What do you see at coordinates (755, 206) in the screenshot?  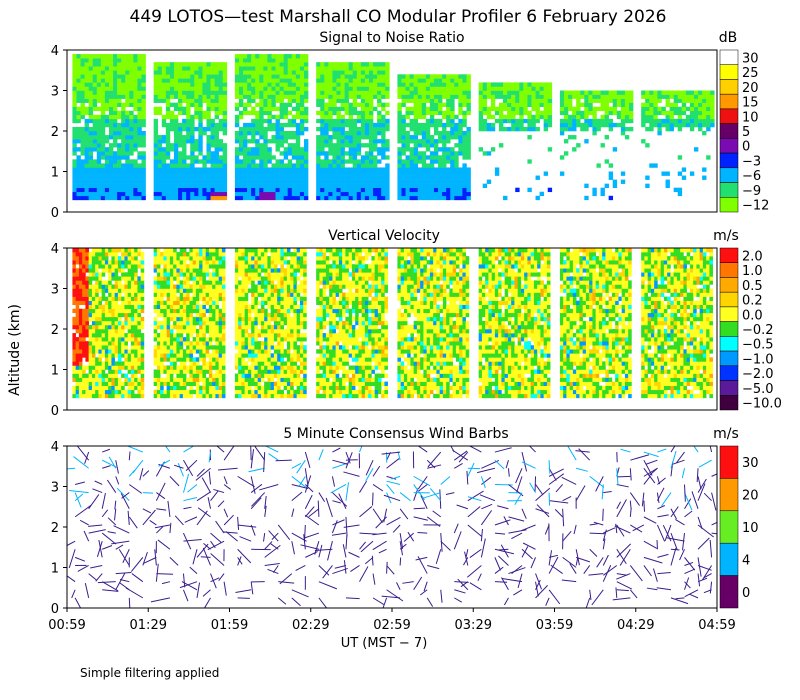 I see `colorbar-label: −12` at bounding box center [755, 206].